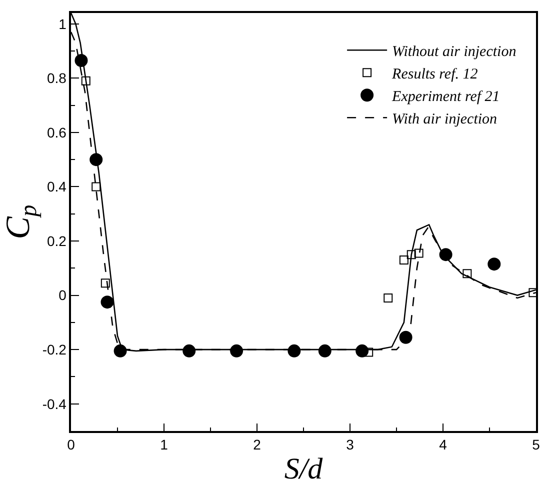 The width and height of the screenshot is (551, 491). Describe the element at coordinates (56, 240) in the screenshot. I see `y-tick-label: 0.2` at that location.